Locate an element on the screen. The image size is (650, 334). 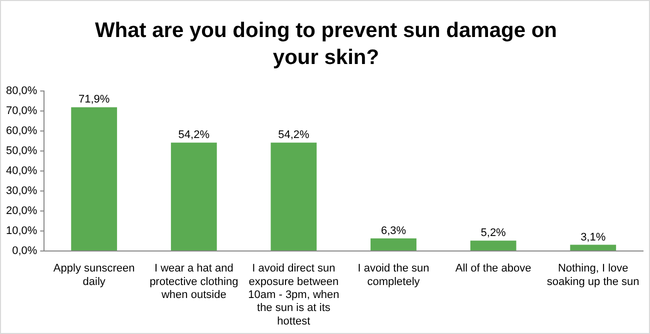
data-label: 3,1% is located at coordinates (593, 237).